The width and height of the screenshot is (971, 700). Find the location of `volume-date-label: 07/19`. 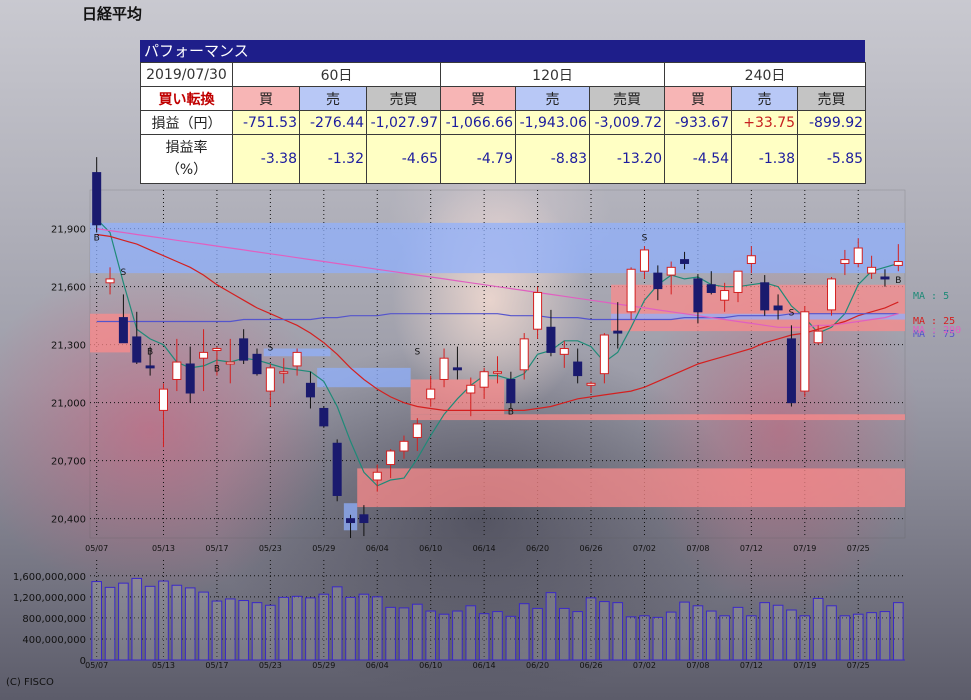

volume-date-label: 07/19 is located at coordinates (804, 665).